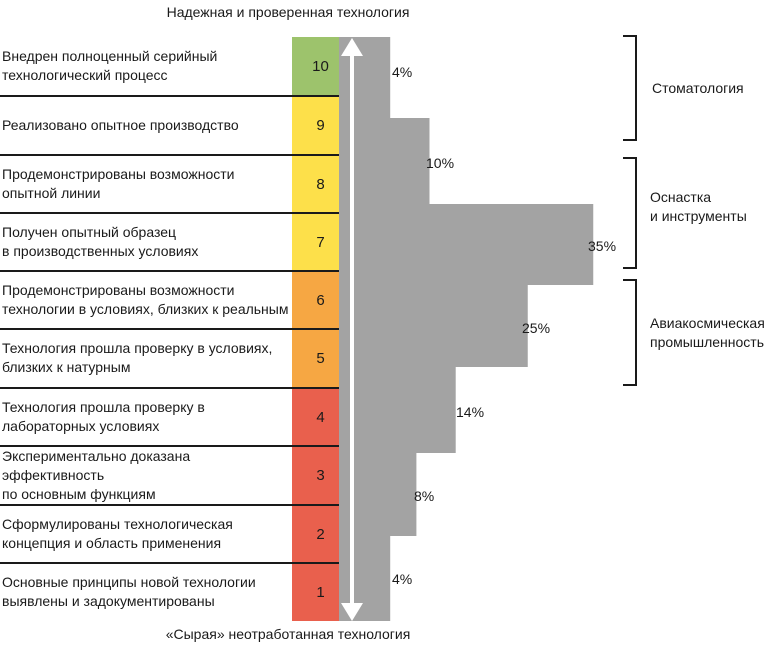 The image size is (768, 647). I want to click on industry-label-aerospace: Авиакосмическая промышленность, so click(707, 332).